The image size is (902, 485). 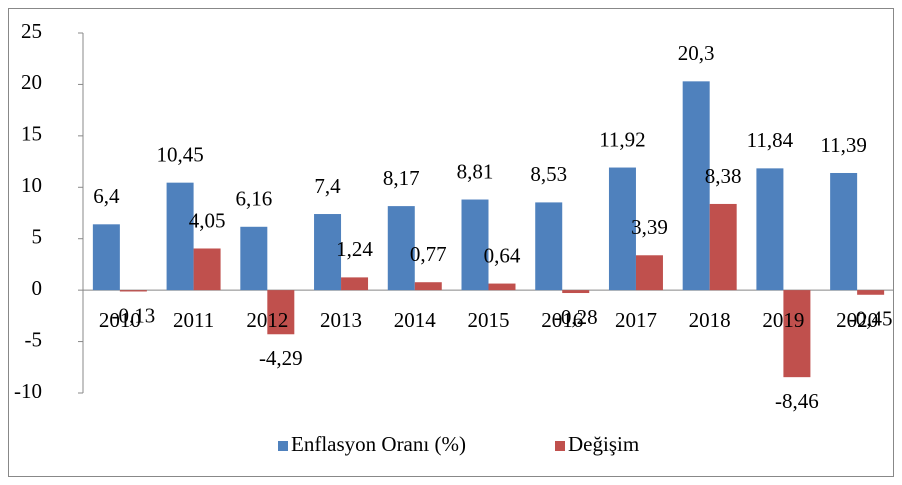 What do you see at coordinates (37, 288) in the screenshot?
I see `y-tick-label: 0` at bounding box center [37, 288].